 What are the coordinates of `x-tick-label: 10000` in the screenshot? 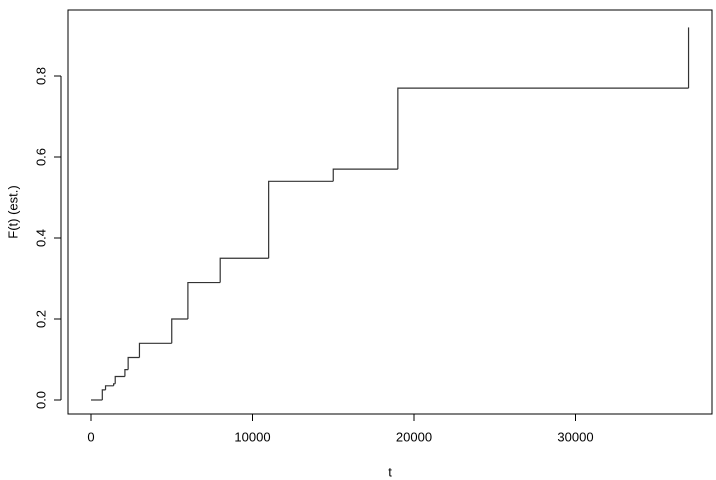 It's located at (252, 436).